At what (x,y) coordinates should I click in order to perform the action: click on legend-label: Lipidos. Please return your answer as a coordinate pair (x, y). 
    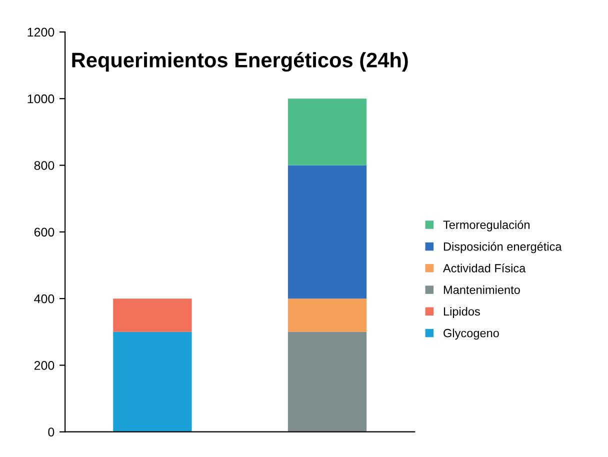
    Looking at the image, I should click on (462, 312).